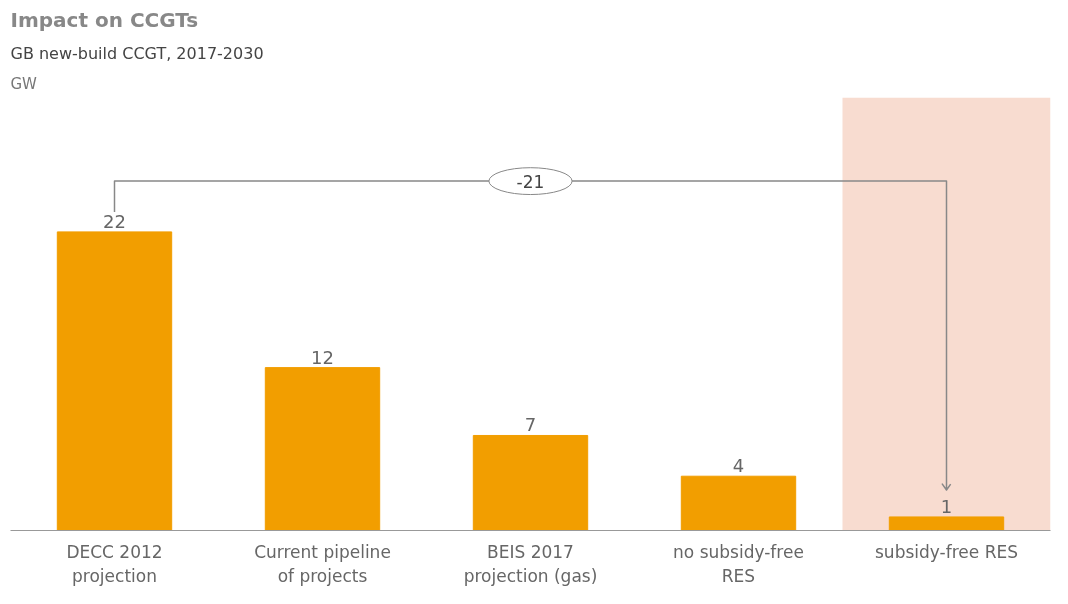 This screenshot has height=604, width=1068. What do you see at coordinates (137, 53) in the screenshot?
I see `chart-subtitle: GB new-build CCGT, 2017-2030` at bounding box center [137, 53].